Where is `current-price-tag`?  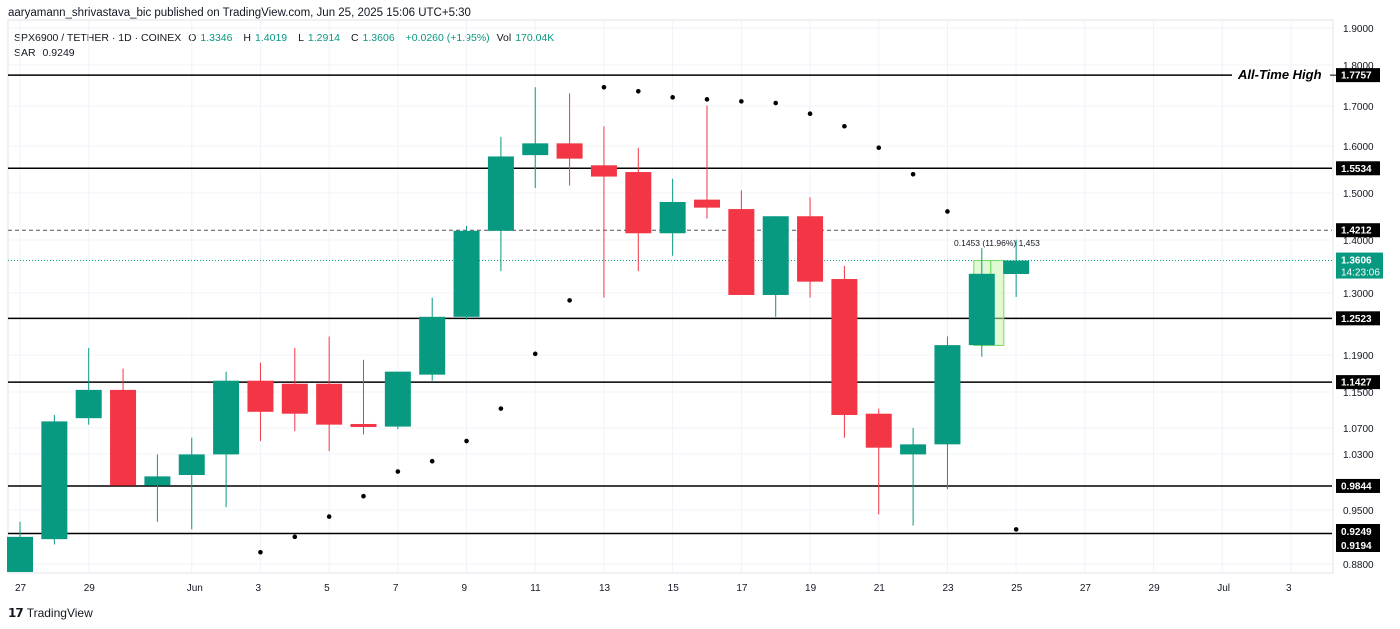
current-price-tag is located at coordinates (1359, 265).